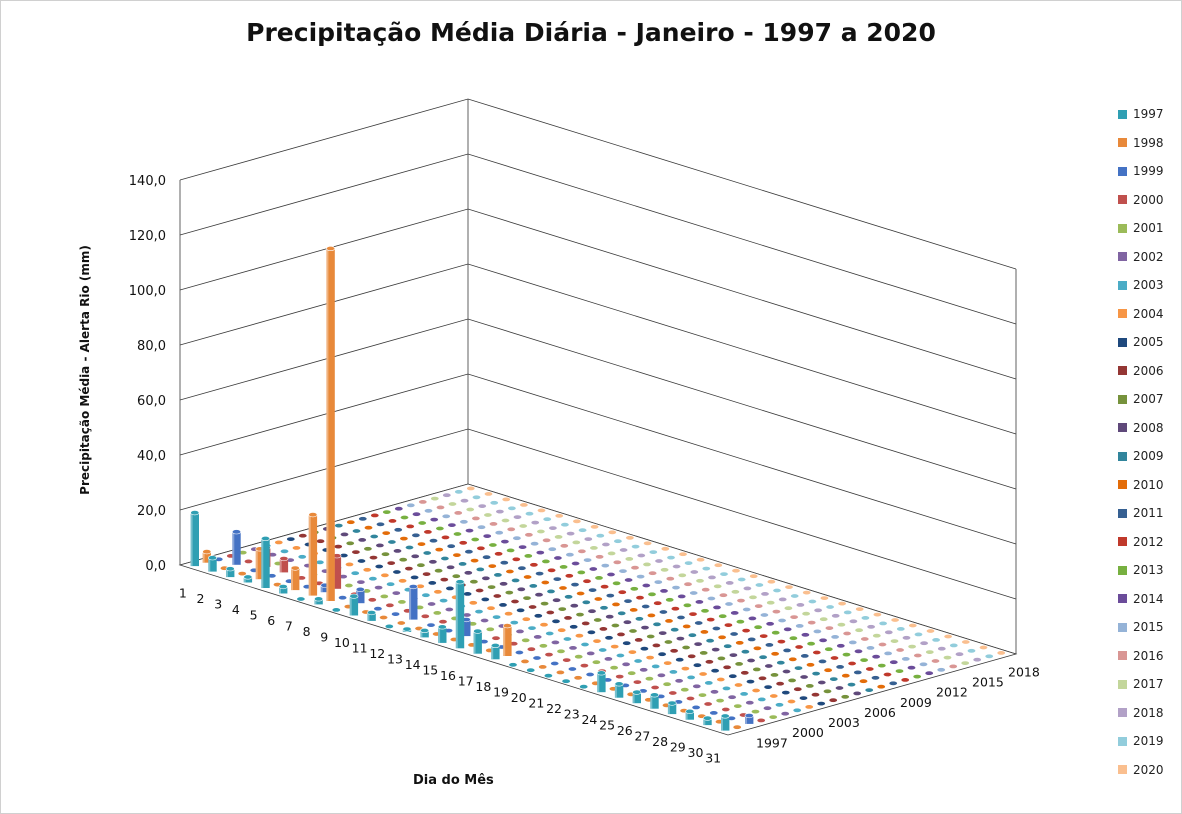 The image size is (1182, 814). What do you see at coordinates (1148, 712) in the screenshot?
I see `legend-label: 2018` at bounding box center [1148, 712].